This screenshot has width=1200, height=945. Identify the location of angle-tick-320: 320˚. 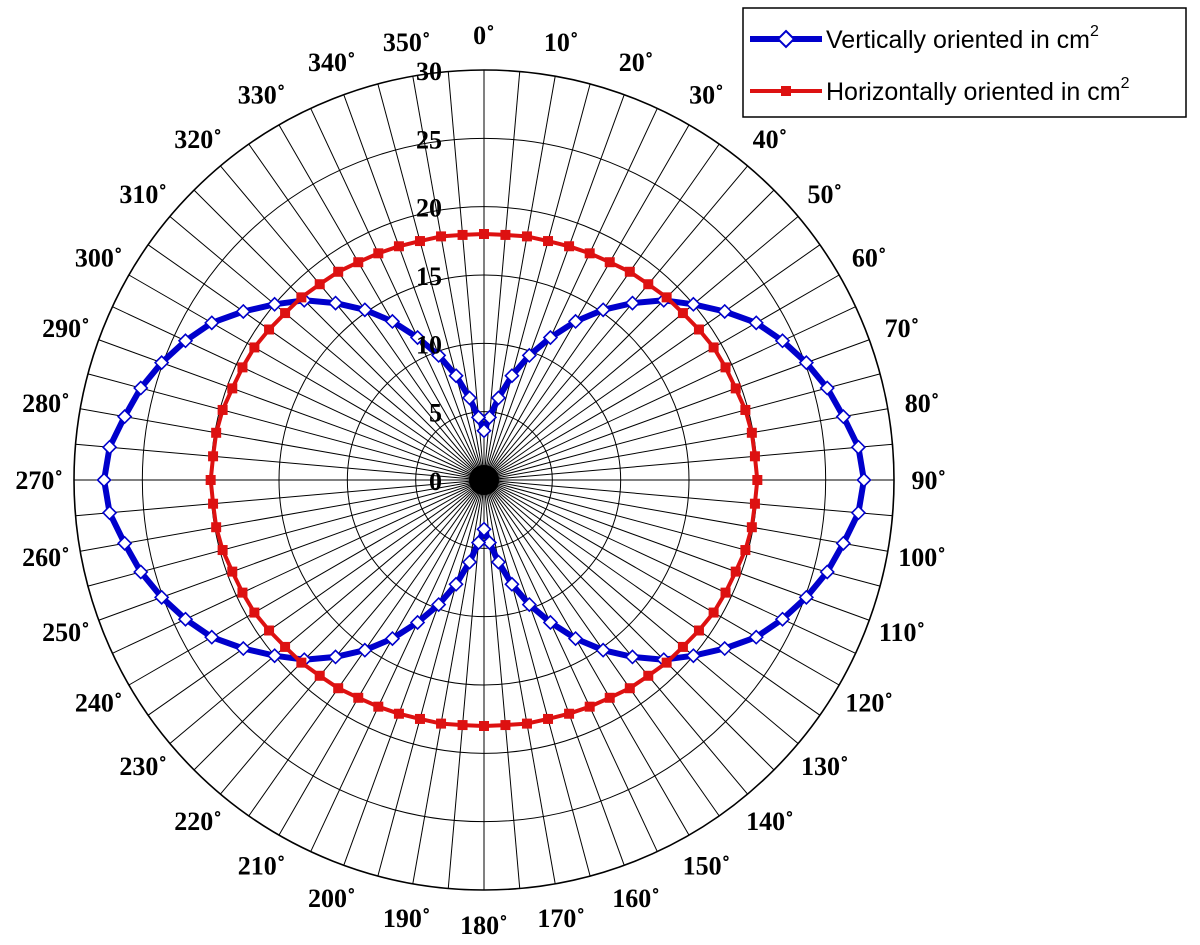
(198, 139).